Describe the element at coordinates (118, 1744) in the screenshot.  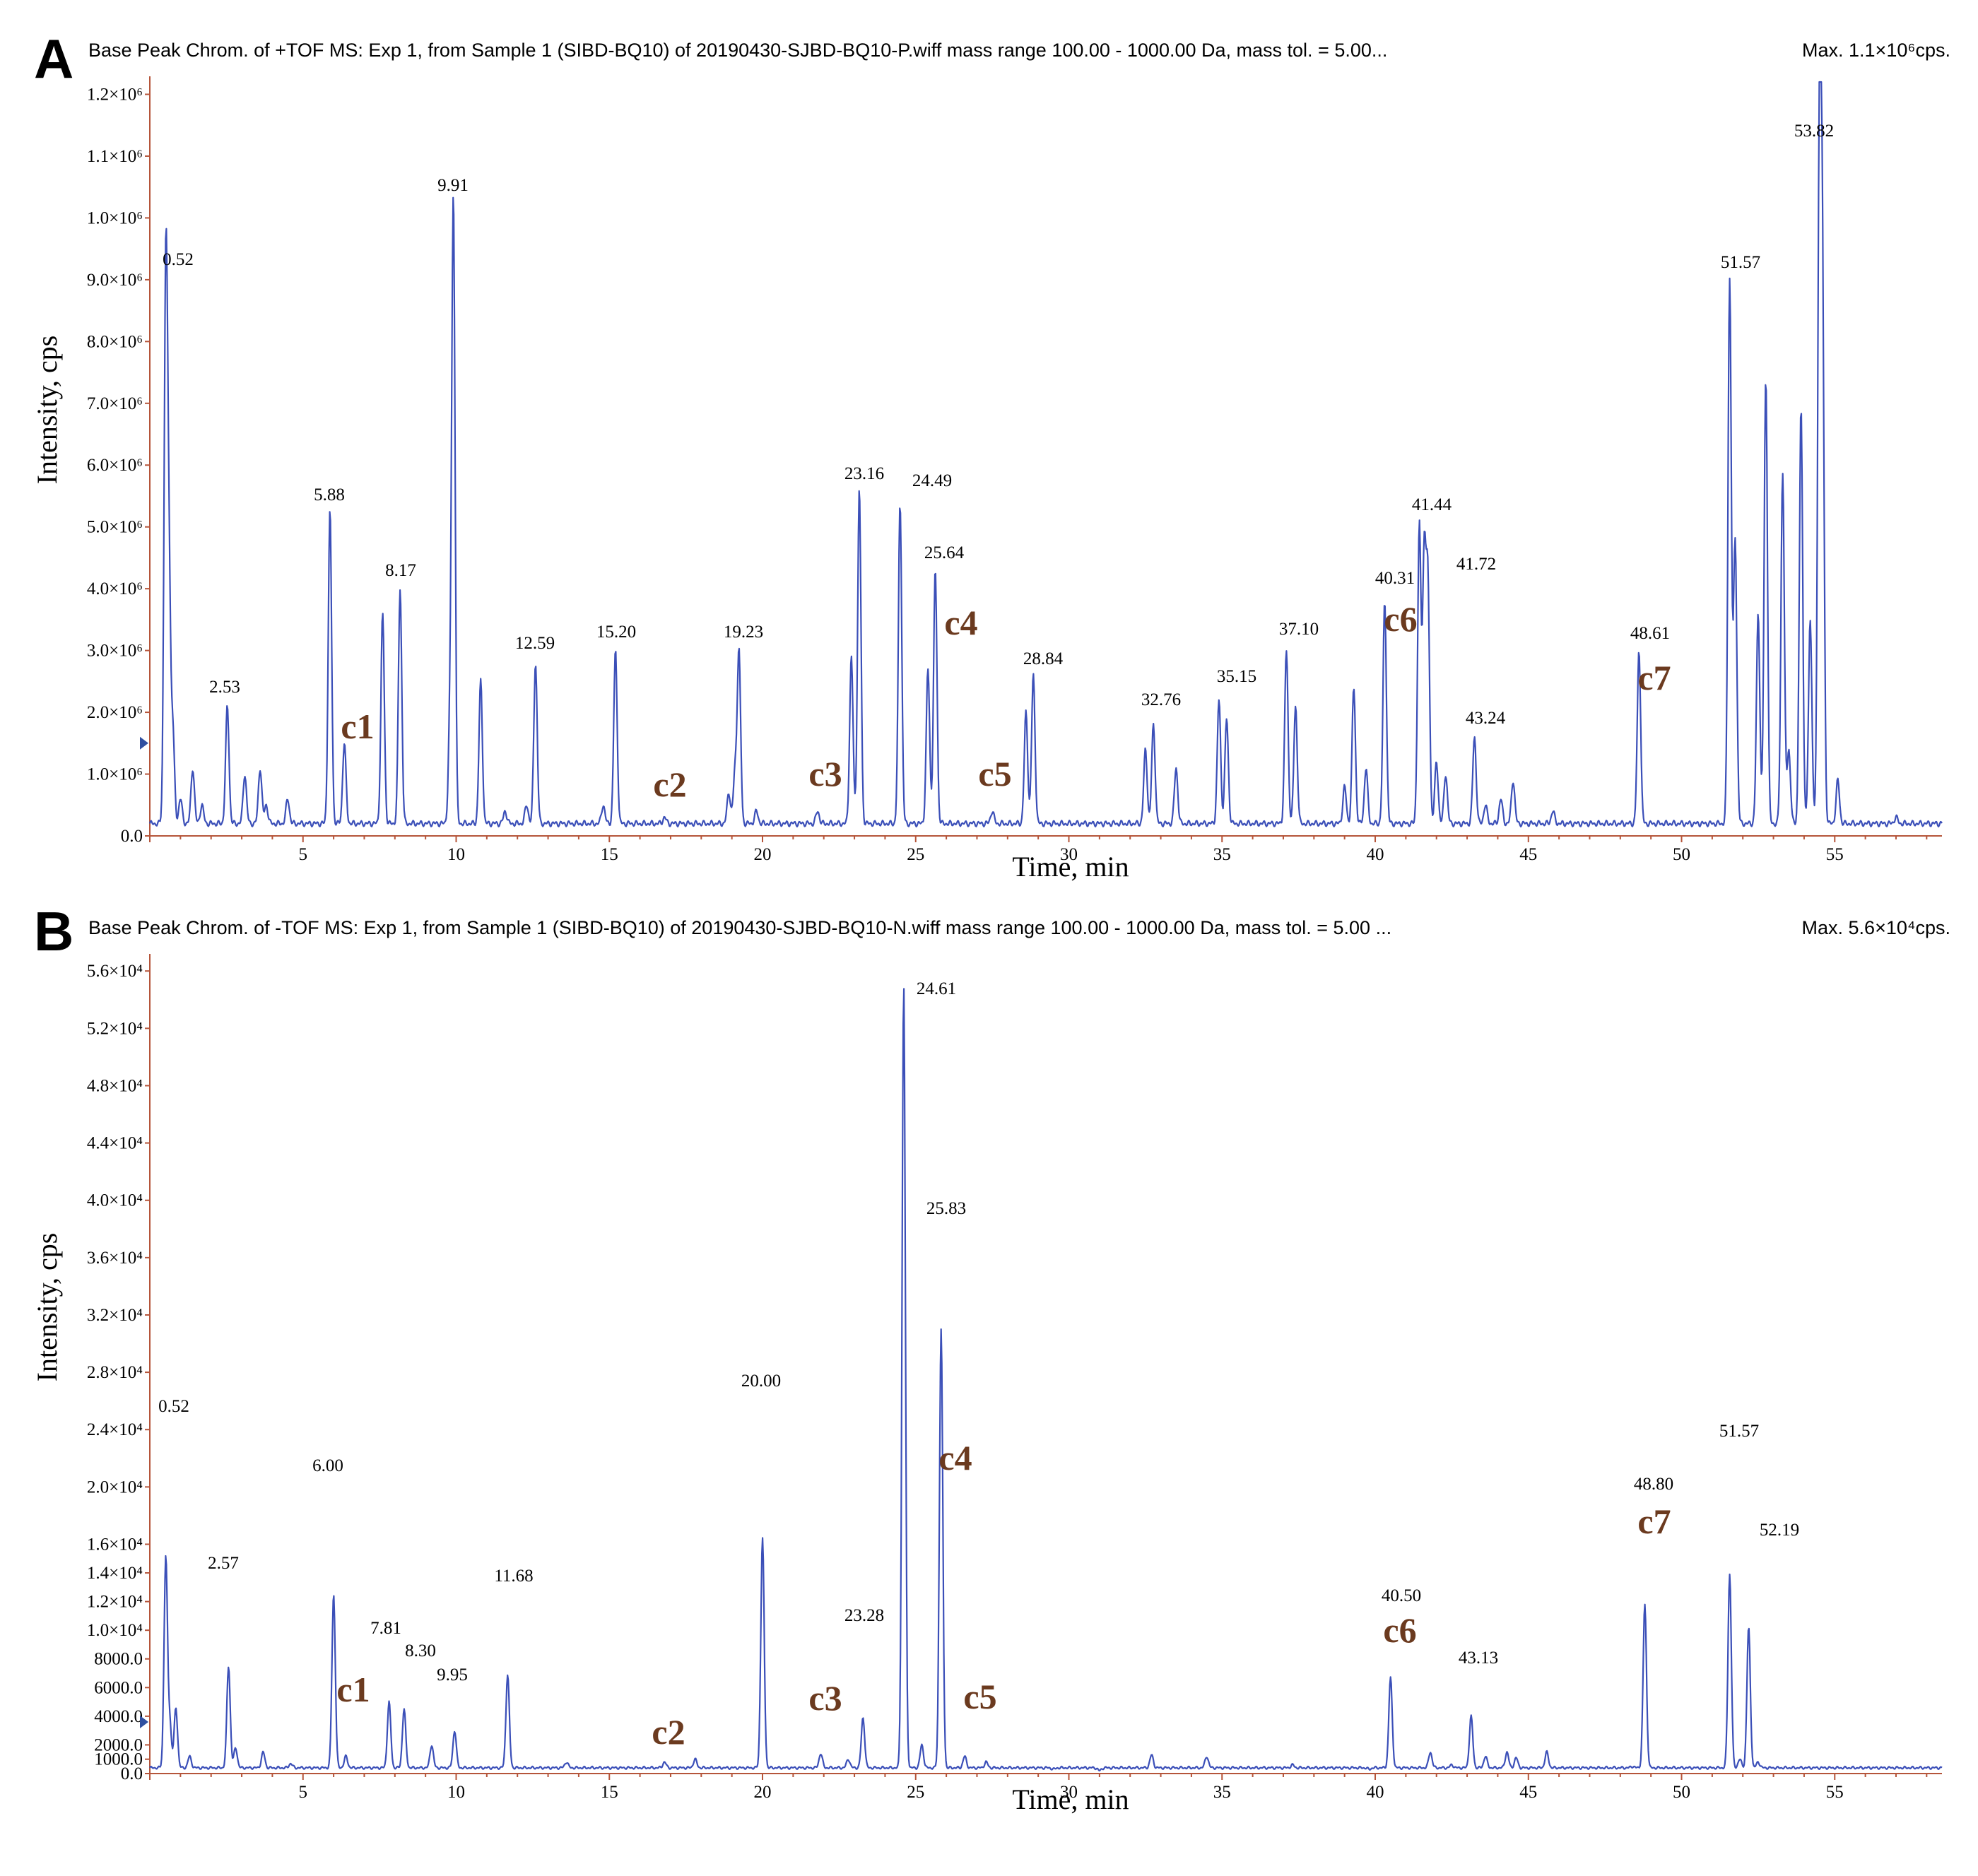
I see `y-tick-label: 2000.0` at that location.